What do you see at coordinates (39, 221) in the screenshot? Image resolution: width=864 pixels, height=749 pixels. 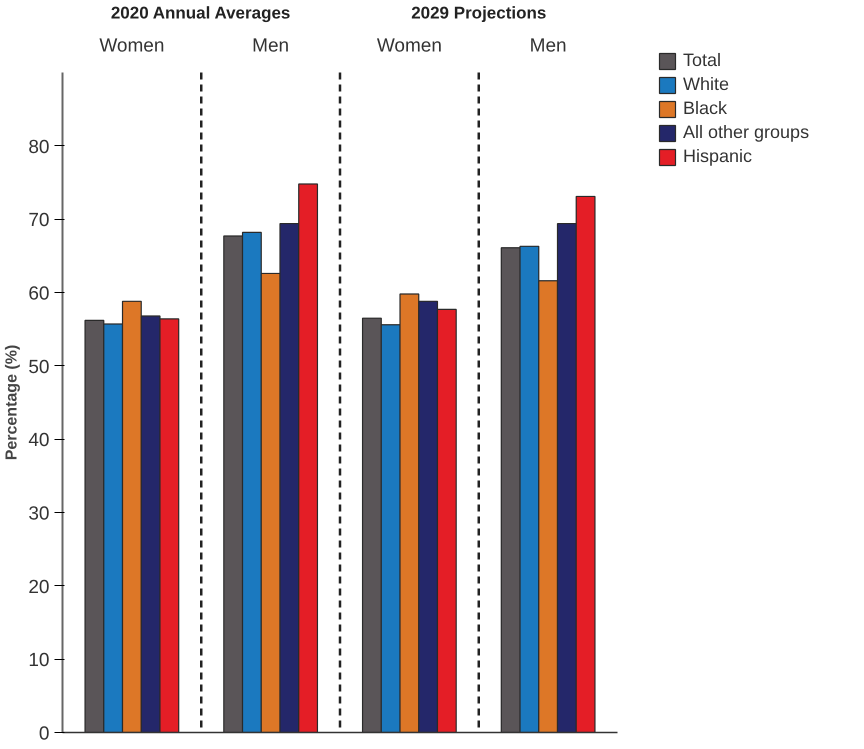 I see `y-tick-label: 70` at bounding box center [39, 221].